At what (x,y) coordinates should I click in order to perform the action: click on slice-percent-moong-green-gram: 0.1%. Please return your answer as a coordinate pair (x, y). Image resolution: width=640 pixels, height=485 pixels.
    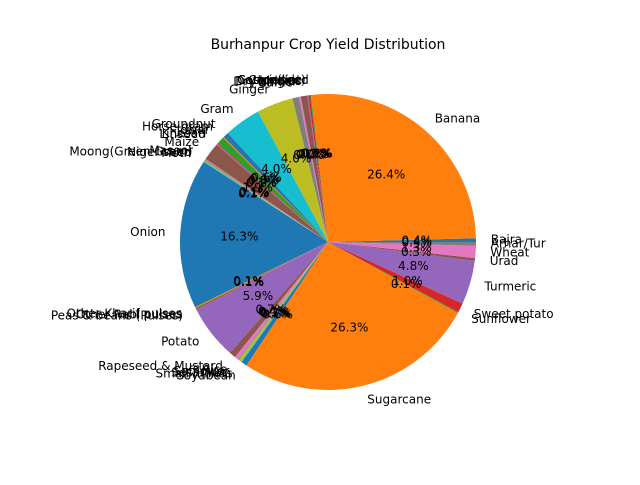
    Looking at the image, I should click on (254, 192).